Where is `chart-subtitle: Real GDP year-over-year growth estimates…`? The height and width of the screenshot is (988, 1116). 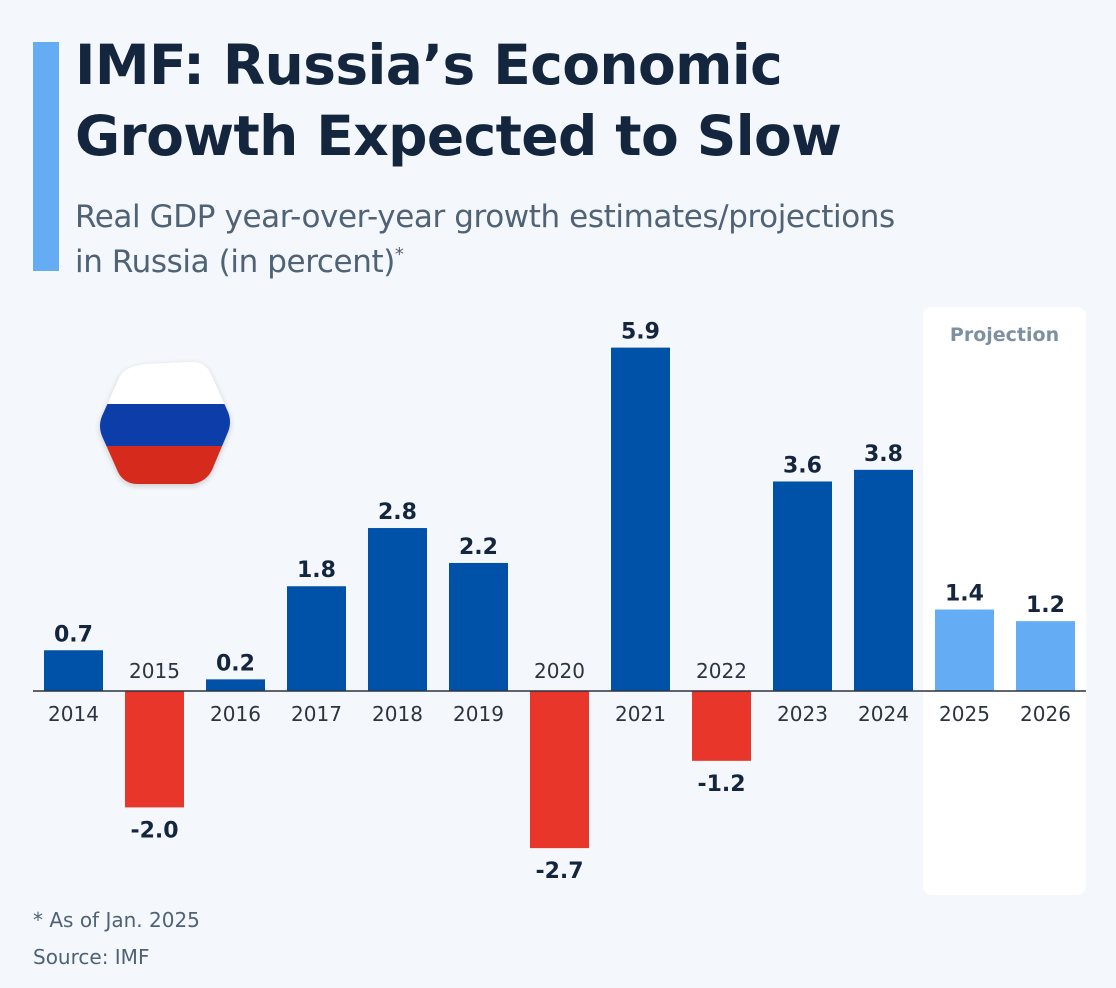 chart-subtitle: Real GDP year-over-year growth estimates… is located at coordinates (485, 240).